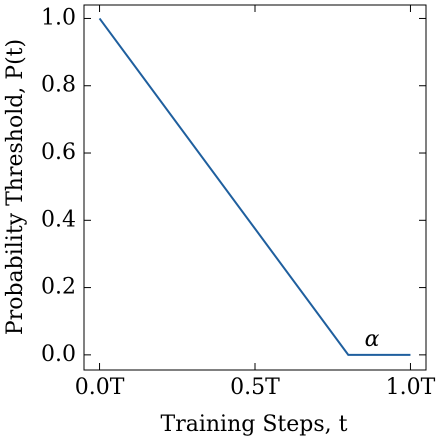 The height and width of the screenshot is (441, 439). What do you see at coordinates (58, 354) in the screenshot?
I see `y-tick-label: 0.0` at bounding box center [58, 354].